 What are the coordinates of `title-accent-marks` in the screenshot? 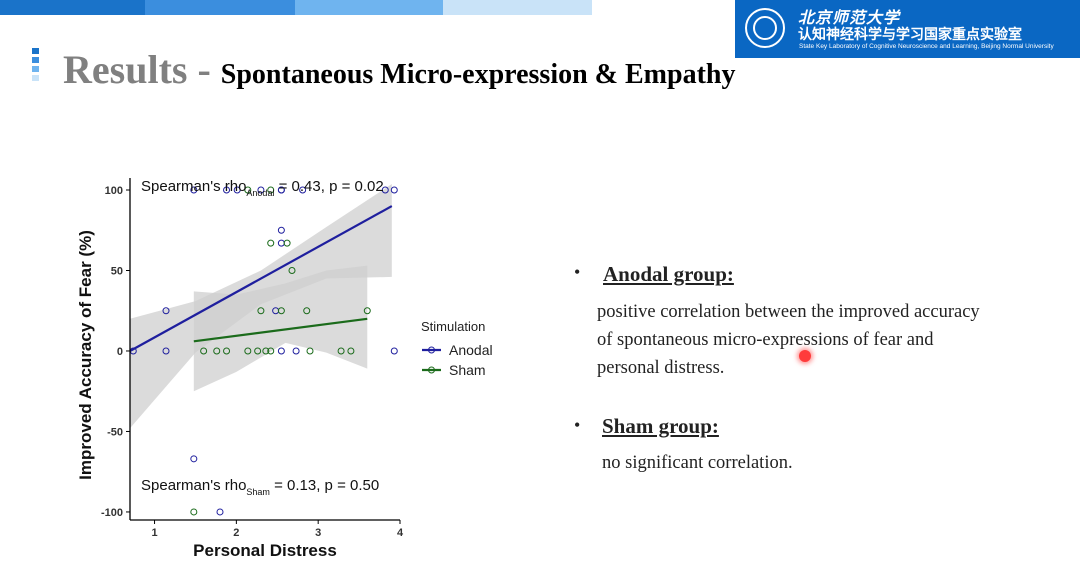 It's located at (35, 66).